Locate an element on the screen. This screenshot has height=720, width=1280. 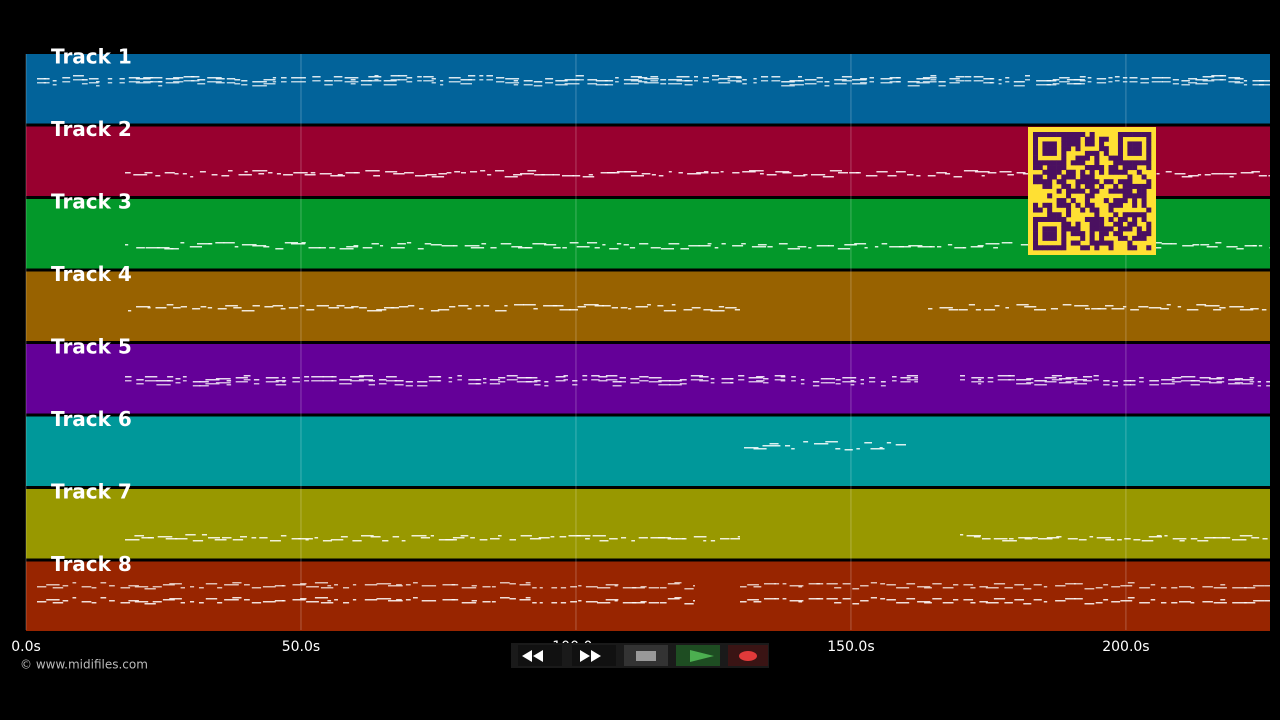
record-button is located at coordinates (748, 655).